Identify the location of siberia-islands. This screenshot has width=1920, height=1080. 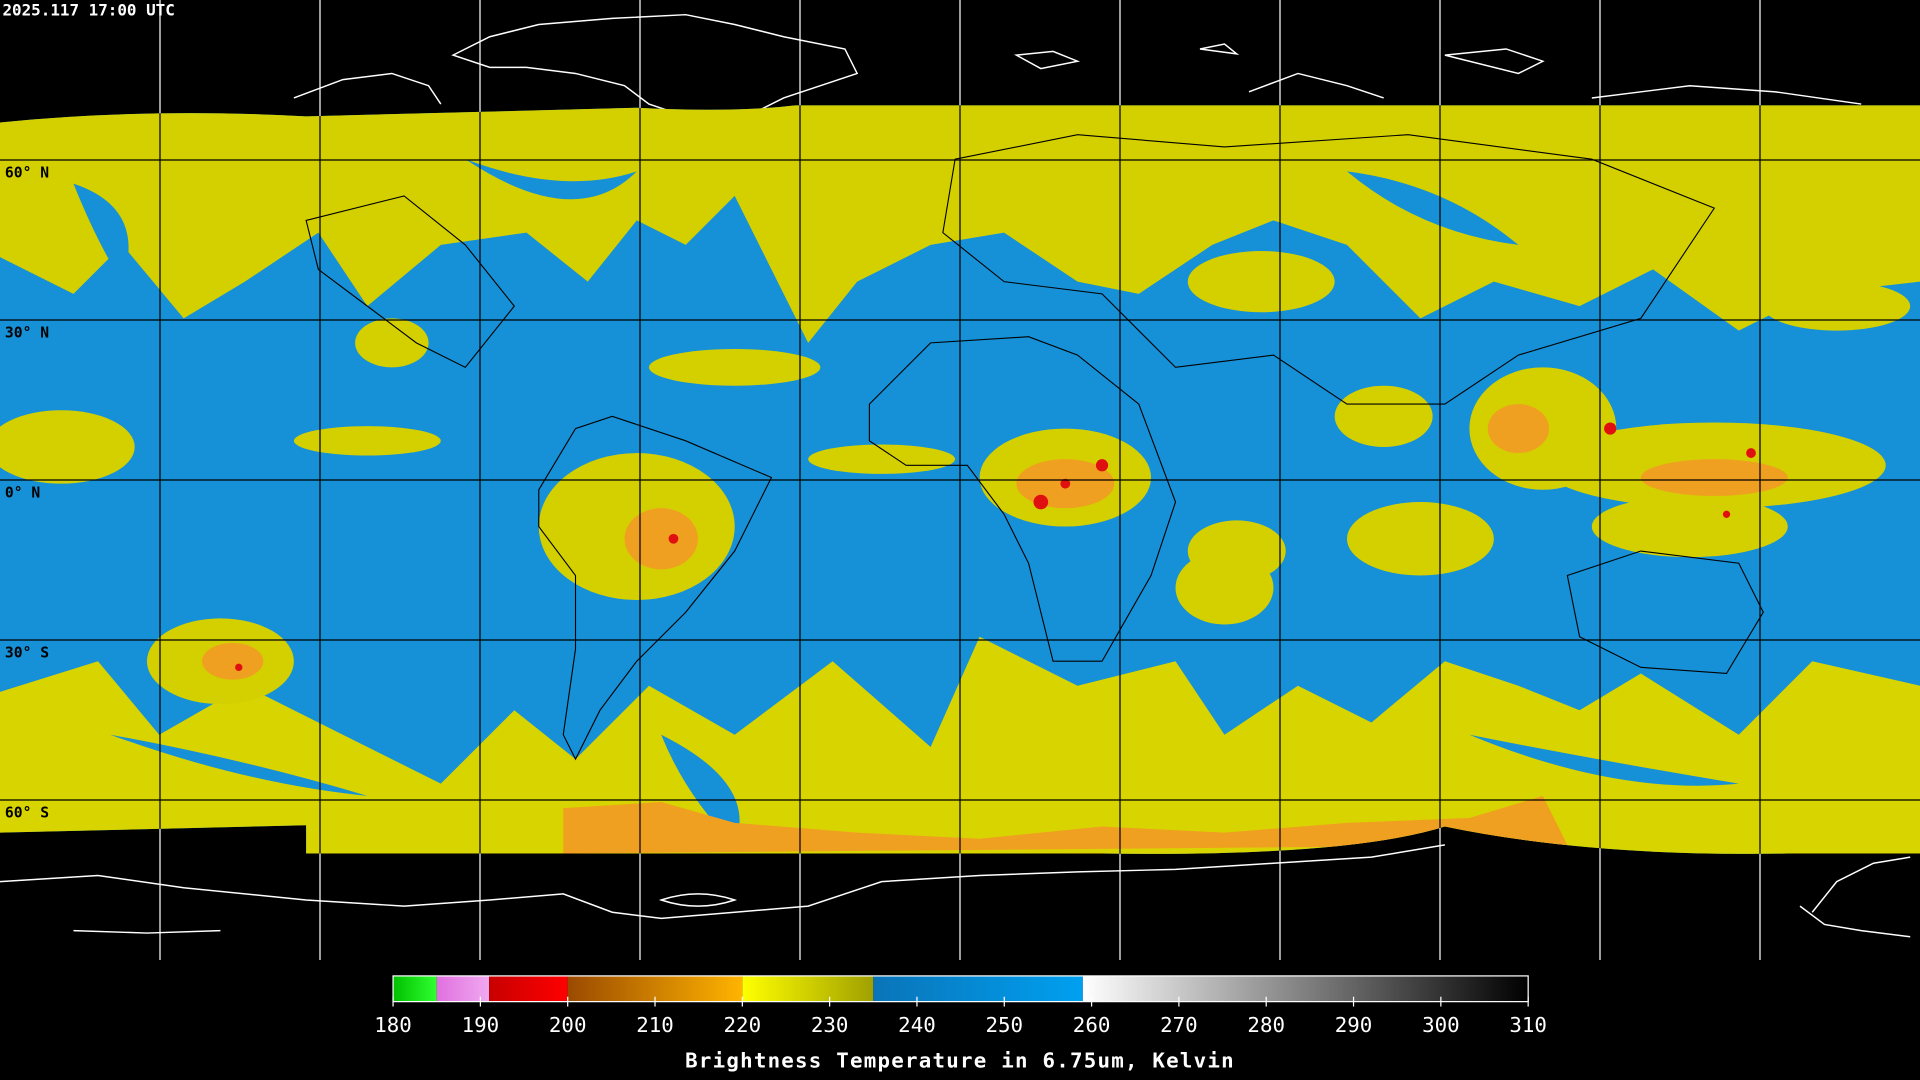
(1653, 76).